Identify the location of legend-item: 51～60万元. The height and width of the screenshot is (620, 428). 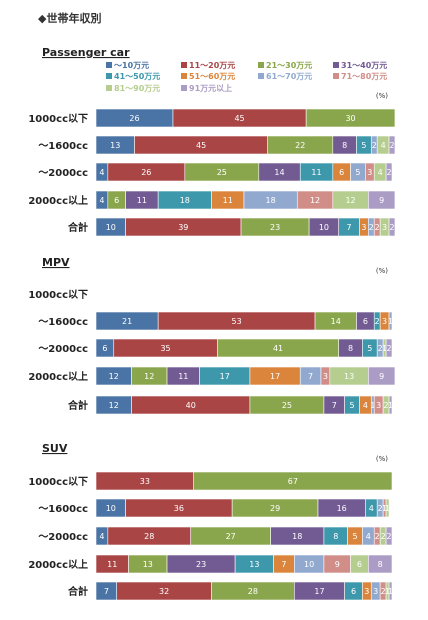
(208, 76).